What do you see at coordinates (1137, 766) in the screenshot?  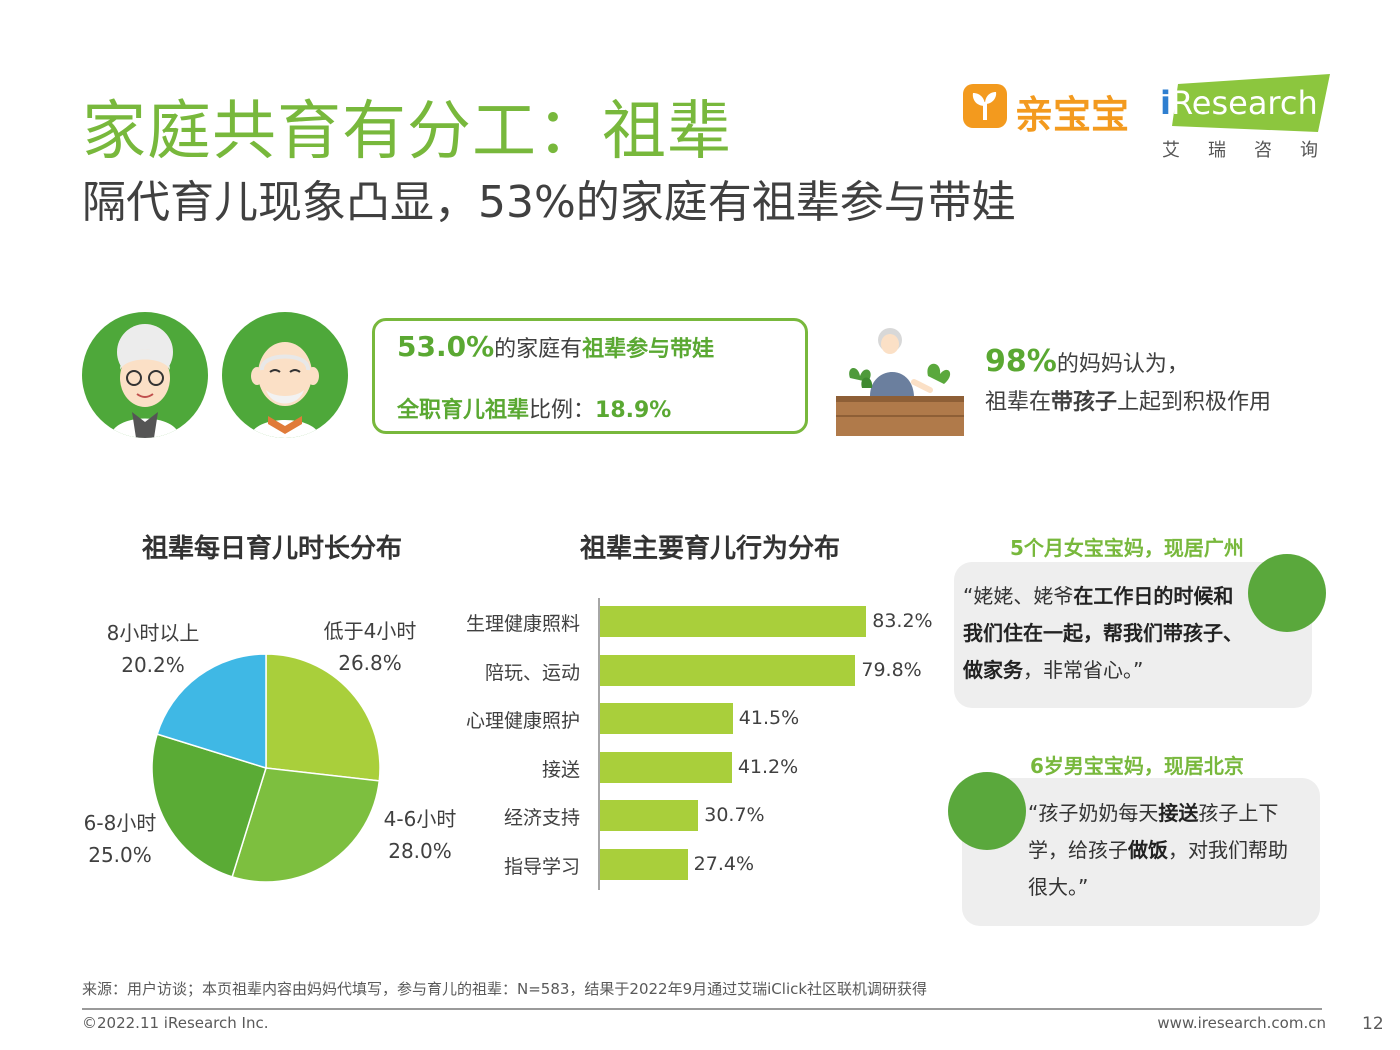 I see `quote2-heading: 6岁男宝宝妈，现居北京` at bounding box center [1137, 766].